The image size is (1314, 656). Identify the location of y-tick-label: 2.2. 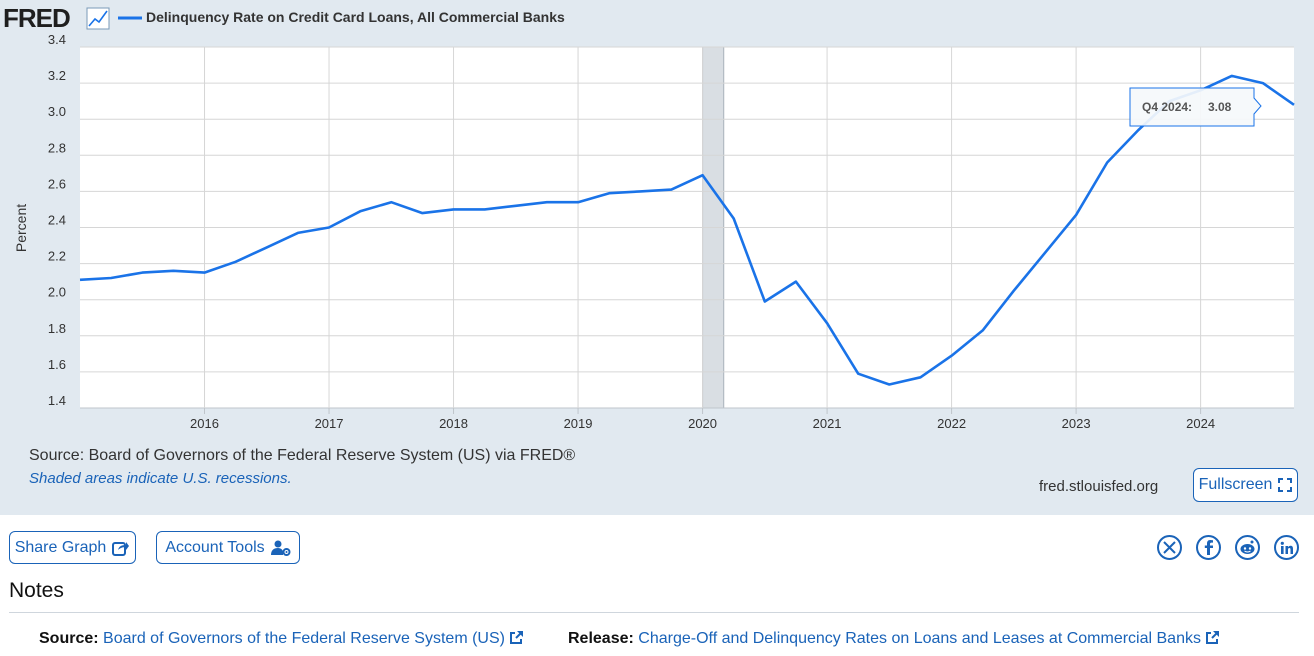
(57, 256).